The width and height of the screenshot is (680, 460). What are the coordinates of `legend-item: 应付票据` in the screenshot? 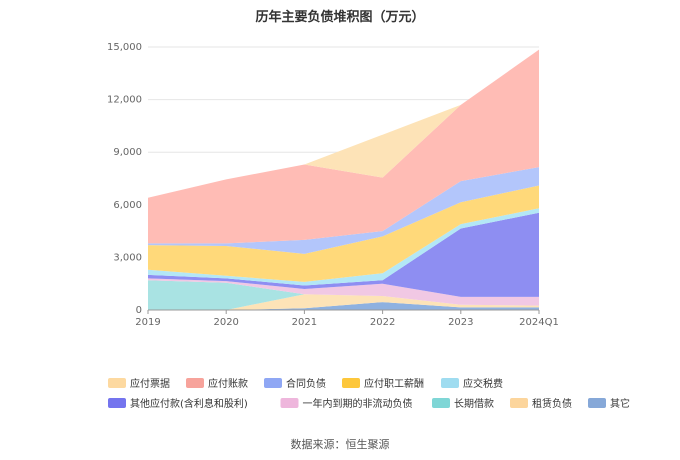 It's located at (139, 383).